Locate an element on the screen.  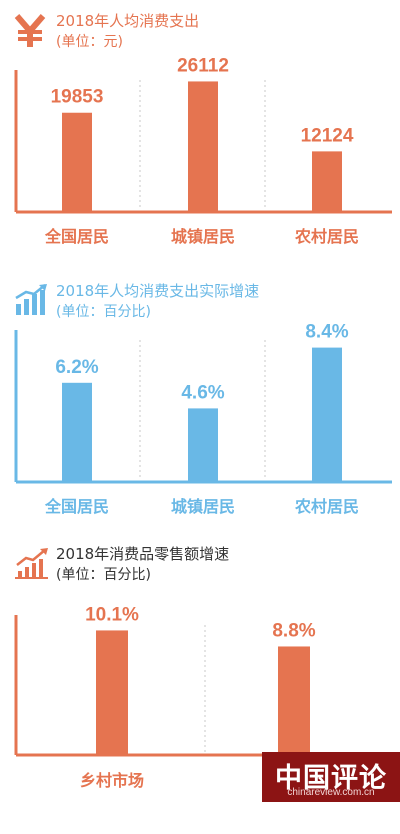
data-label: 8.8% is located at coordinates (293, 630).